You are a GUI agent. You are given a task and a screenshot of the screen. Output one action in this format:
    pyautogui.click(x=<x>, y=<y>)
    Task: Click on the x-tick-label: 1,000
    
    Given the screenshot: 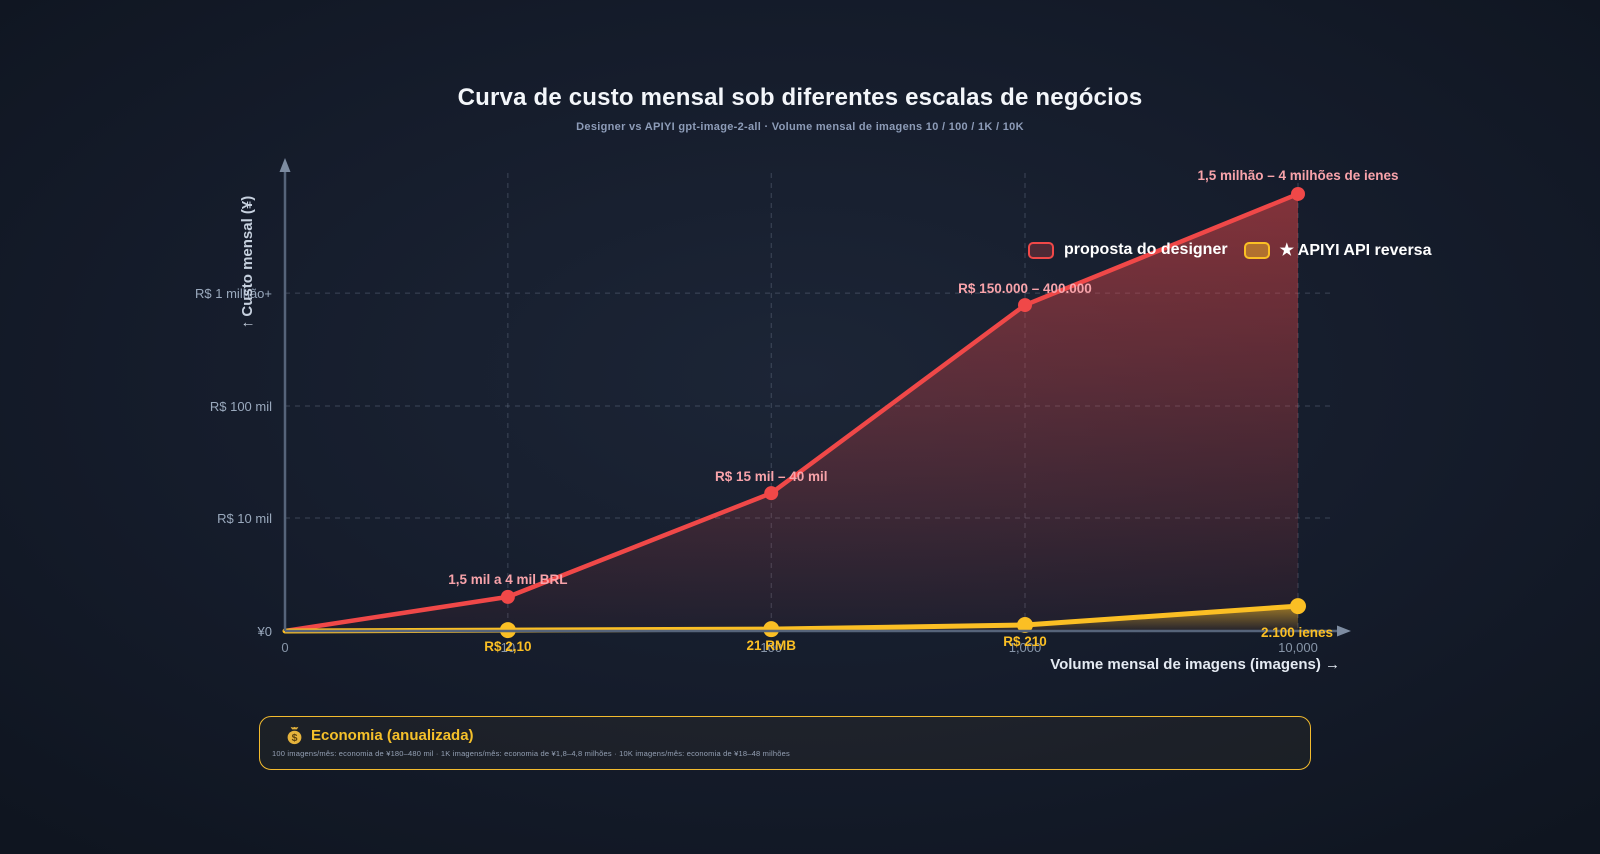 What is the action you would take?
    pyautogui.click(x=1025, y=647)
    